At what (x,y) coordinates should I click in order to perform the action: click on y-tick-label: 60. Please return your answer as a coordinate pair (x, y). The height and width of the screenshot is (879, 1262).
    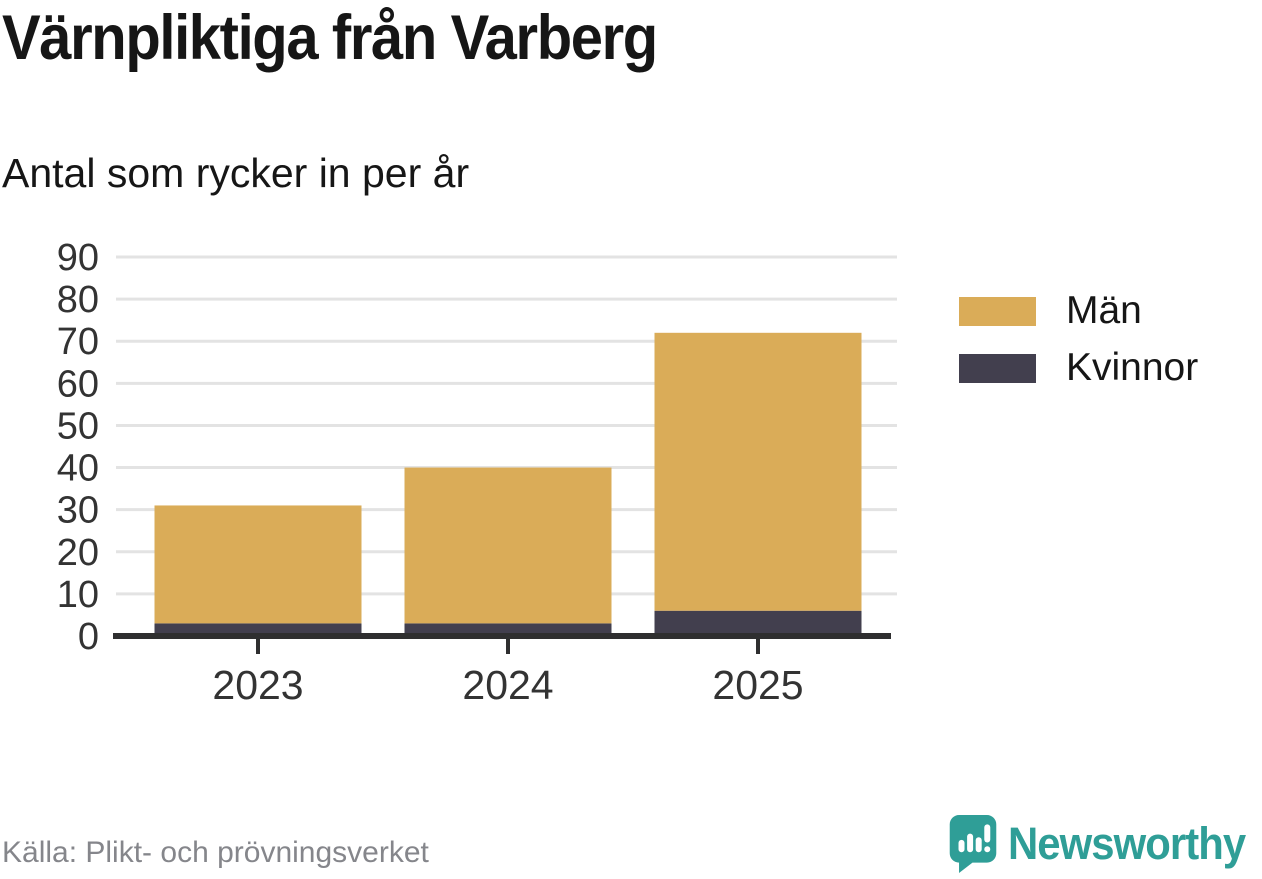
    Looking at the image, I should click on (78, 384).